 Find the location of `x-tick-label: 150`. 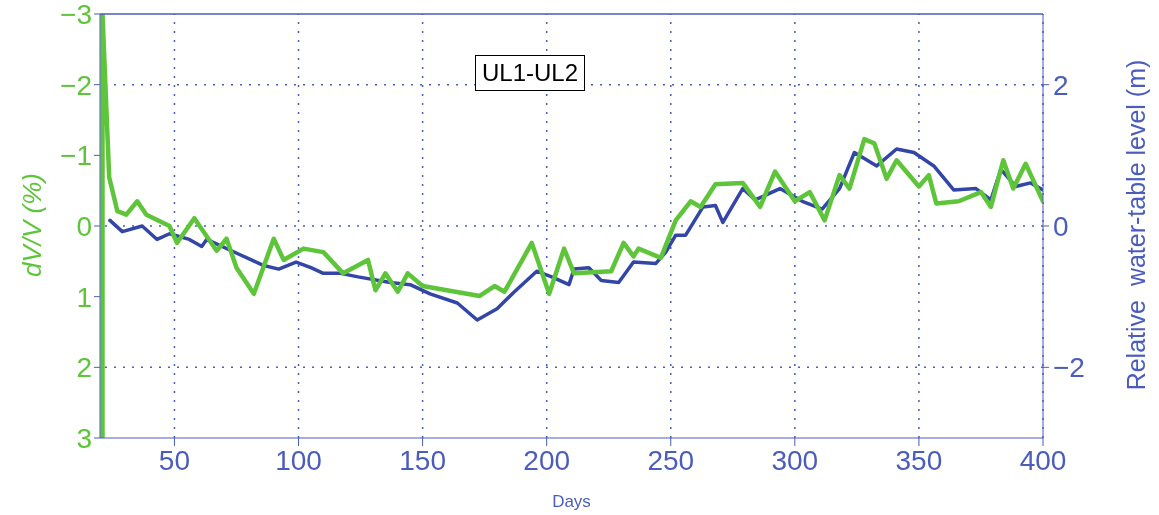

x-tick-label: 150 is located at coordinates (422, 460).